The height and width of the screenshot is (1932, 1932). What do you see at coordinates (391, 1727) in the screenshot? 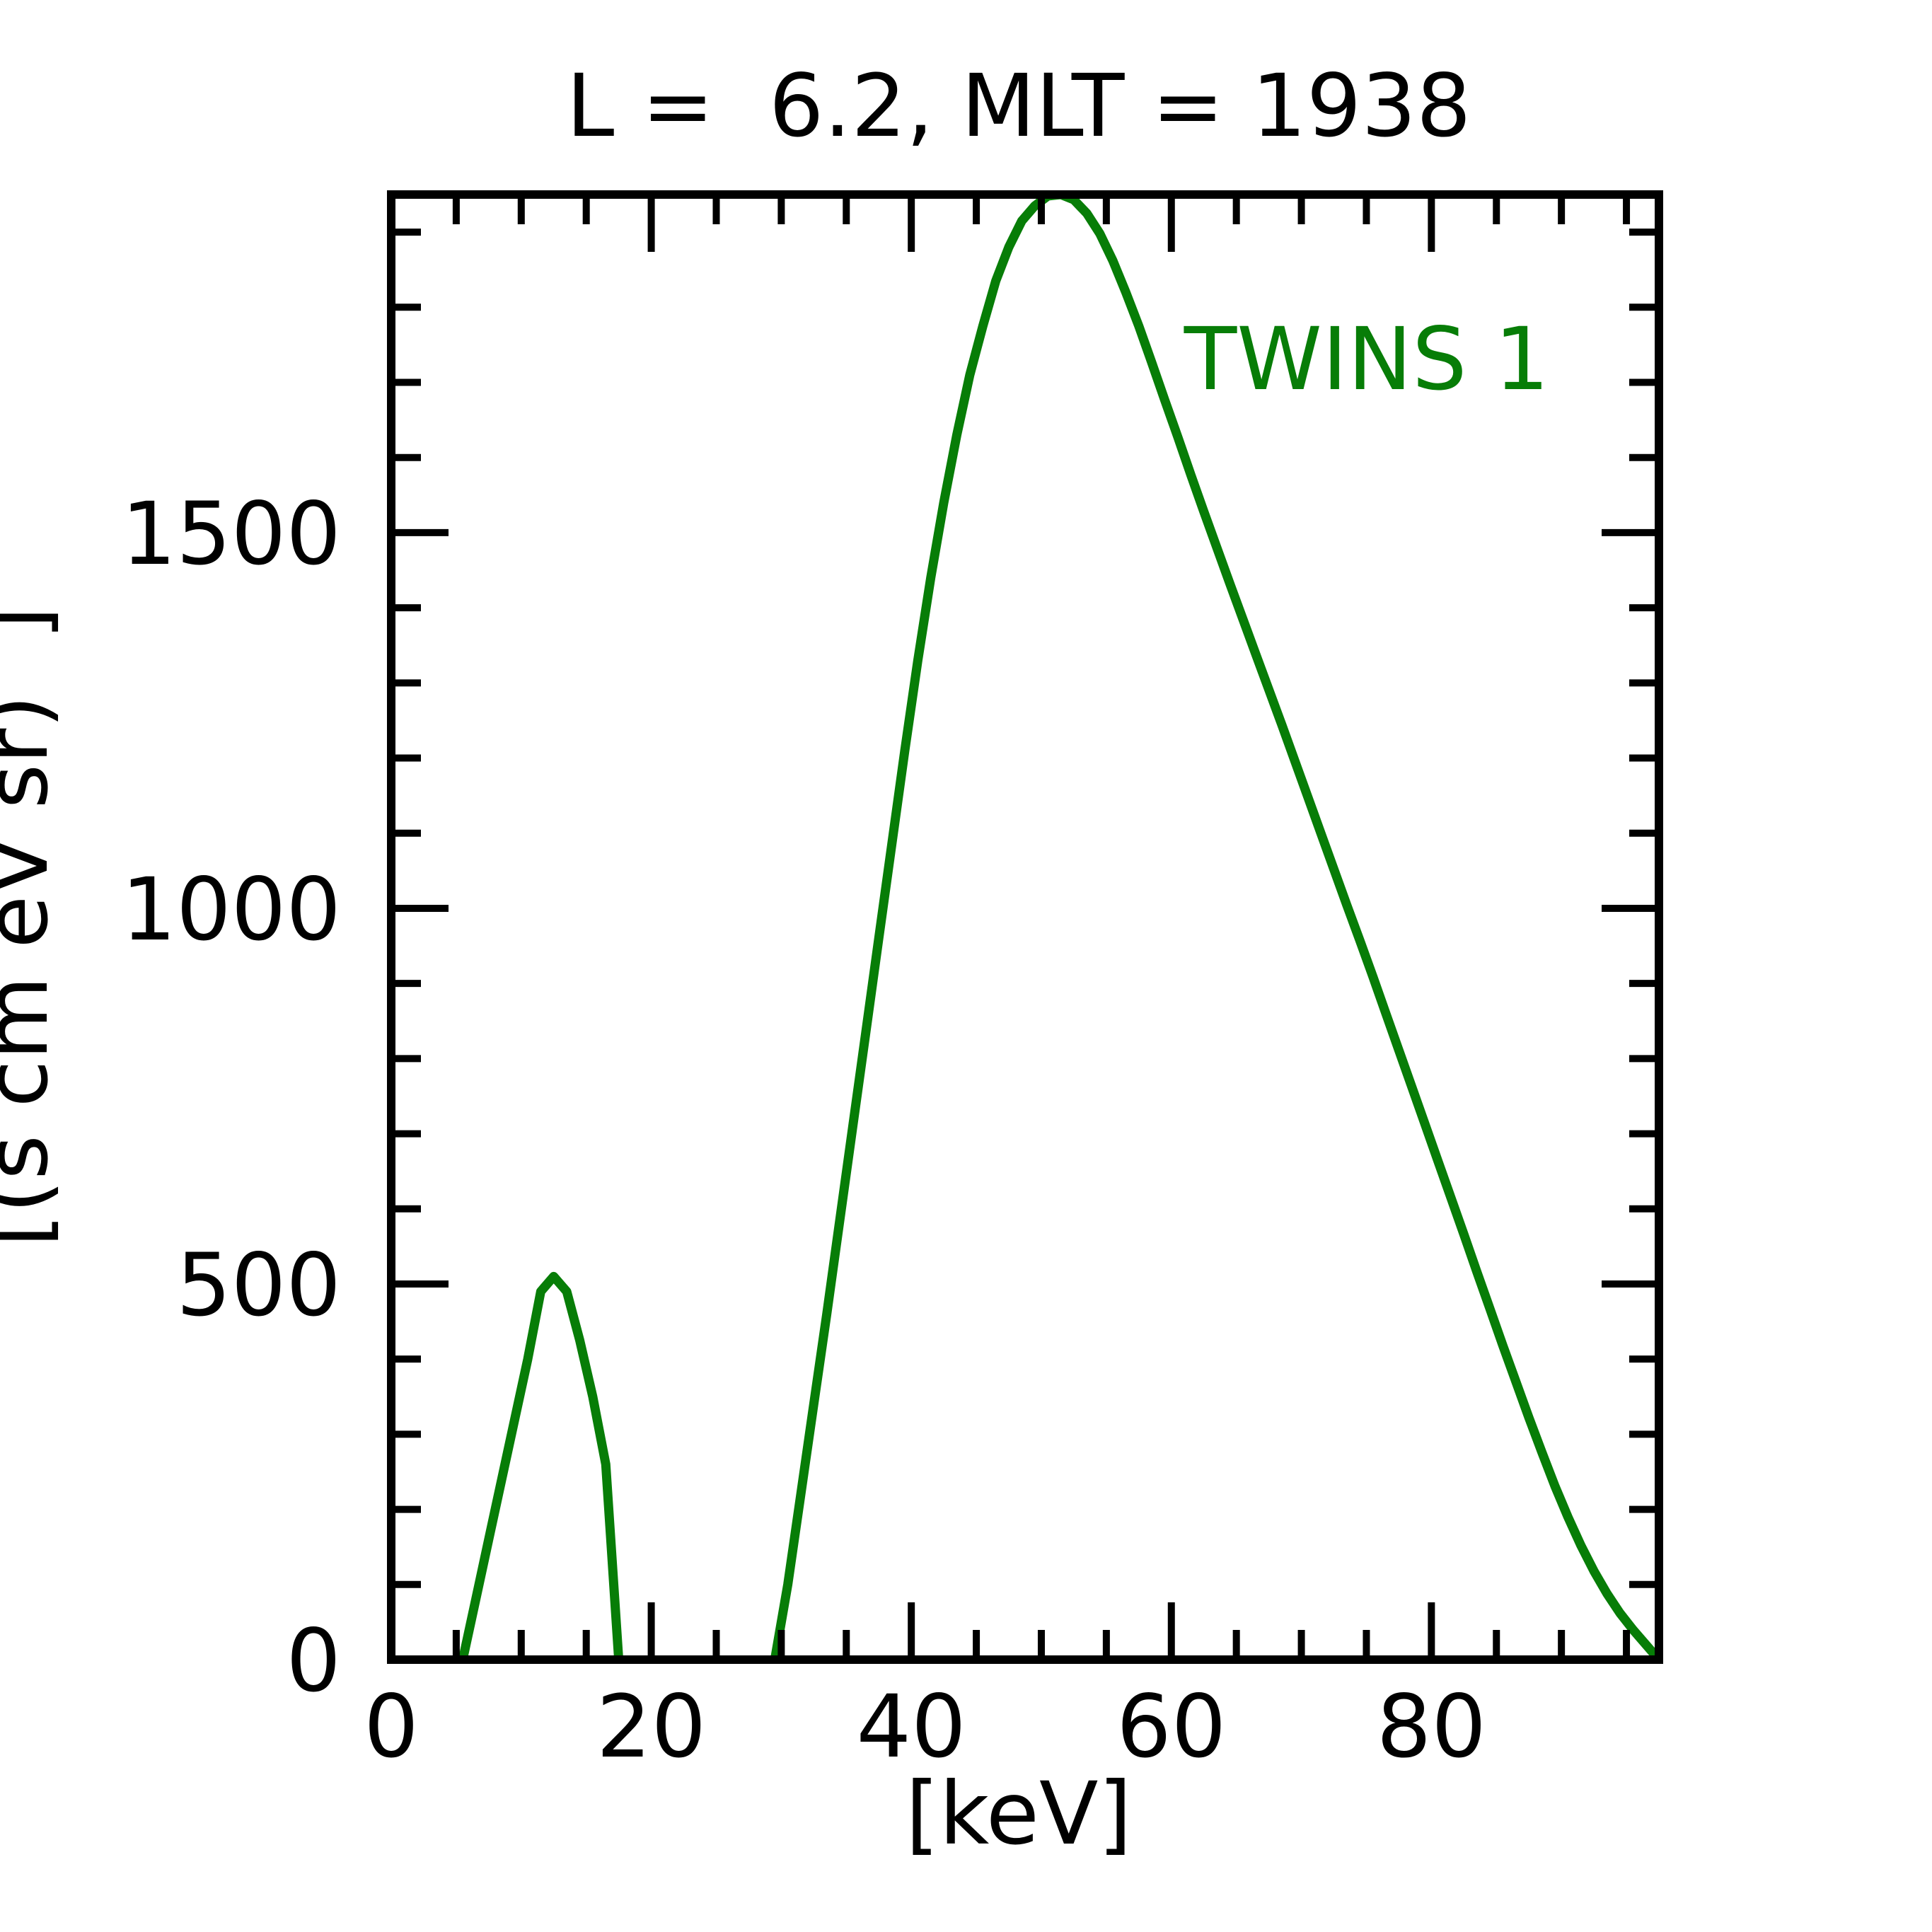
I see `x-tick-label-0: 0` at bounding box center [391, 1727].